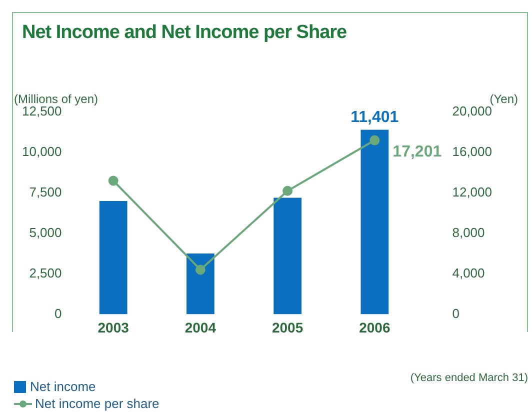  Describe the element at coordinates (288, 327) in the screenshot. I see `x-tick-label: 2005` at that location.